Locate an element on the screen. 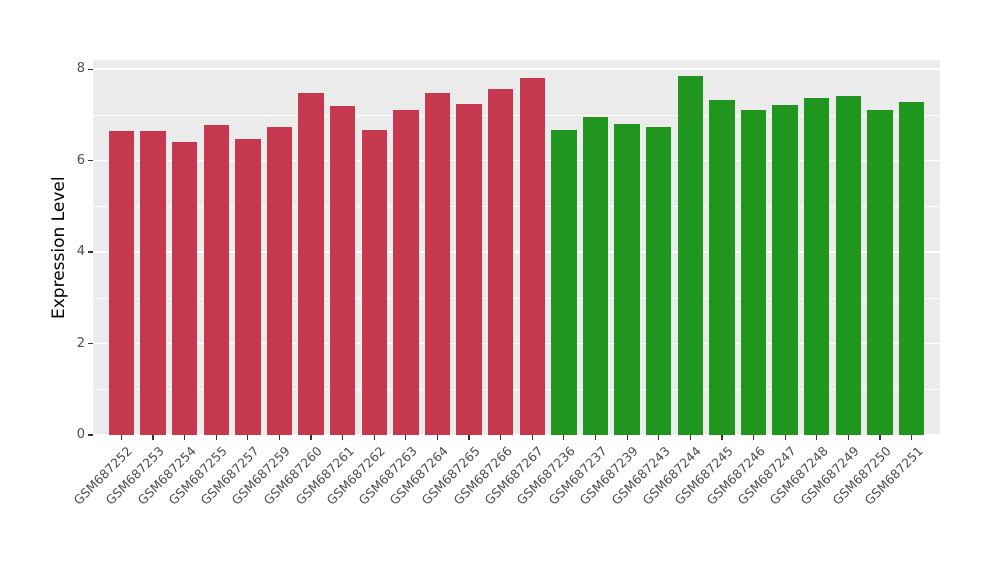  y-tick-label: 8 is located at coordinates (80, 69).